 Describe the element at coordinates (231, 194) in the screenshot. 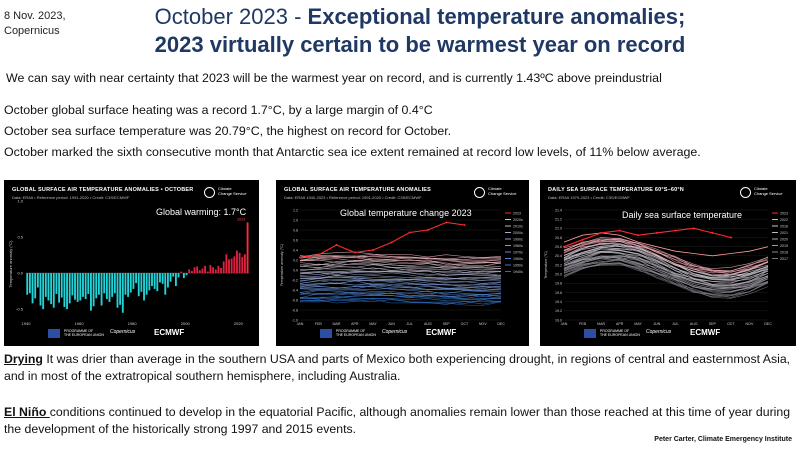

I see `c3s-logo: Climate Change Service` at that location.